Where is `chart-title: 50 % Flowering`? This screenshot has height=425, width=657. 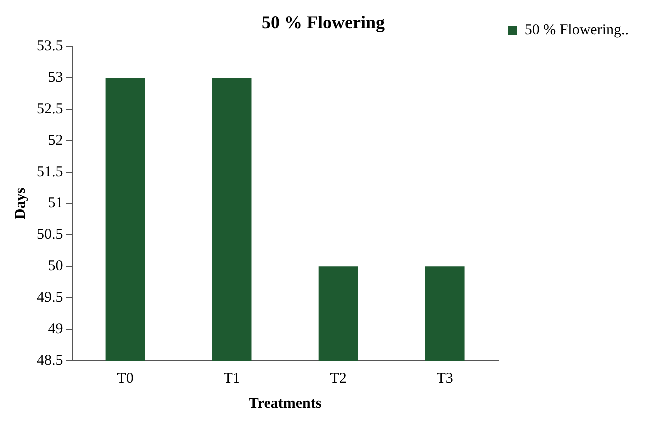 chart-title: 50 % Flowering is located at coordinates (323, 22).